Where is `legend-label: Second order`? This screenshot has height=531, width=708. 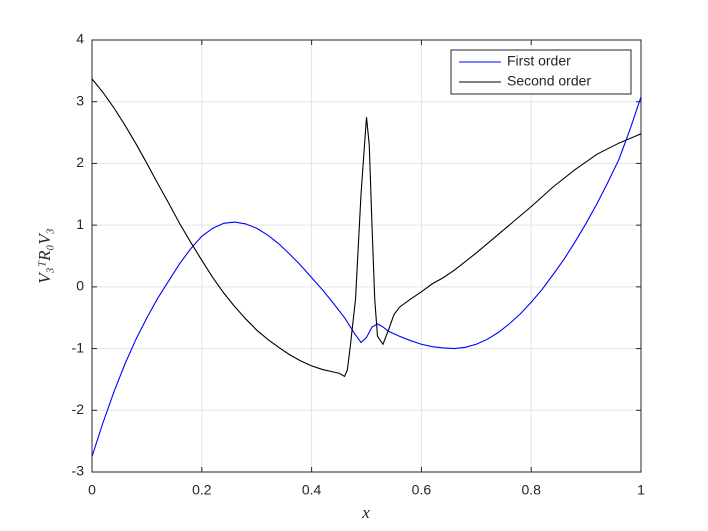 legend-label: Second order is located at coordinates (549, 81).